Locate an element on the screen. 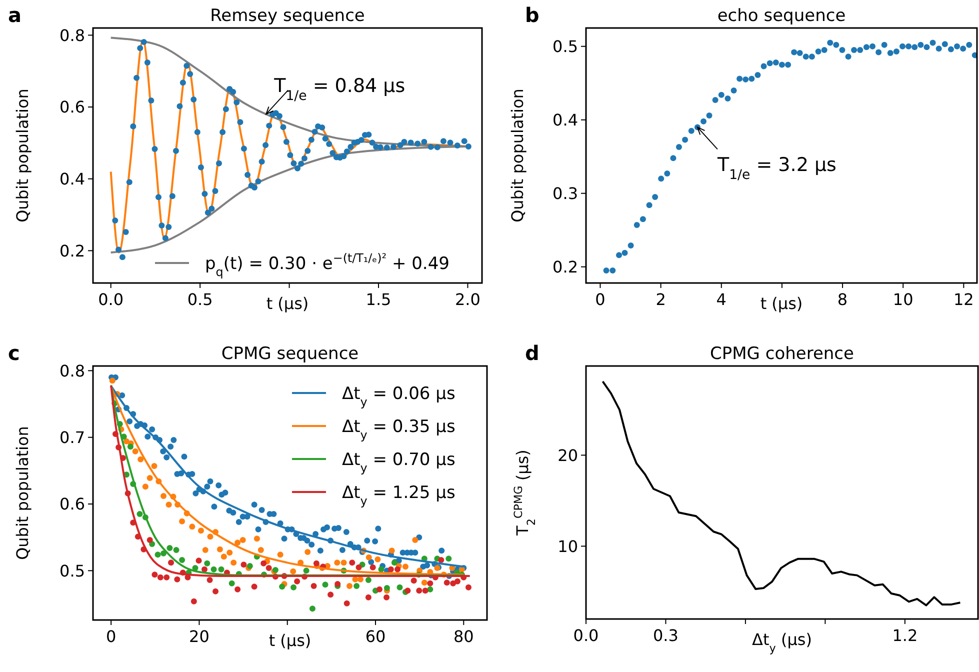  y-tick-label: 0.3 is located at coordinates (565, 193).